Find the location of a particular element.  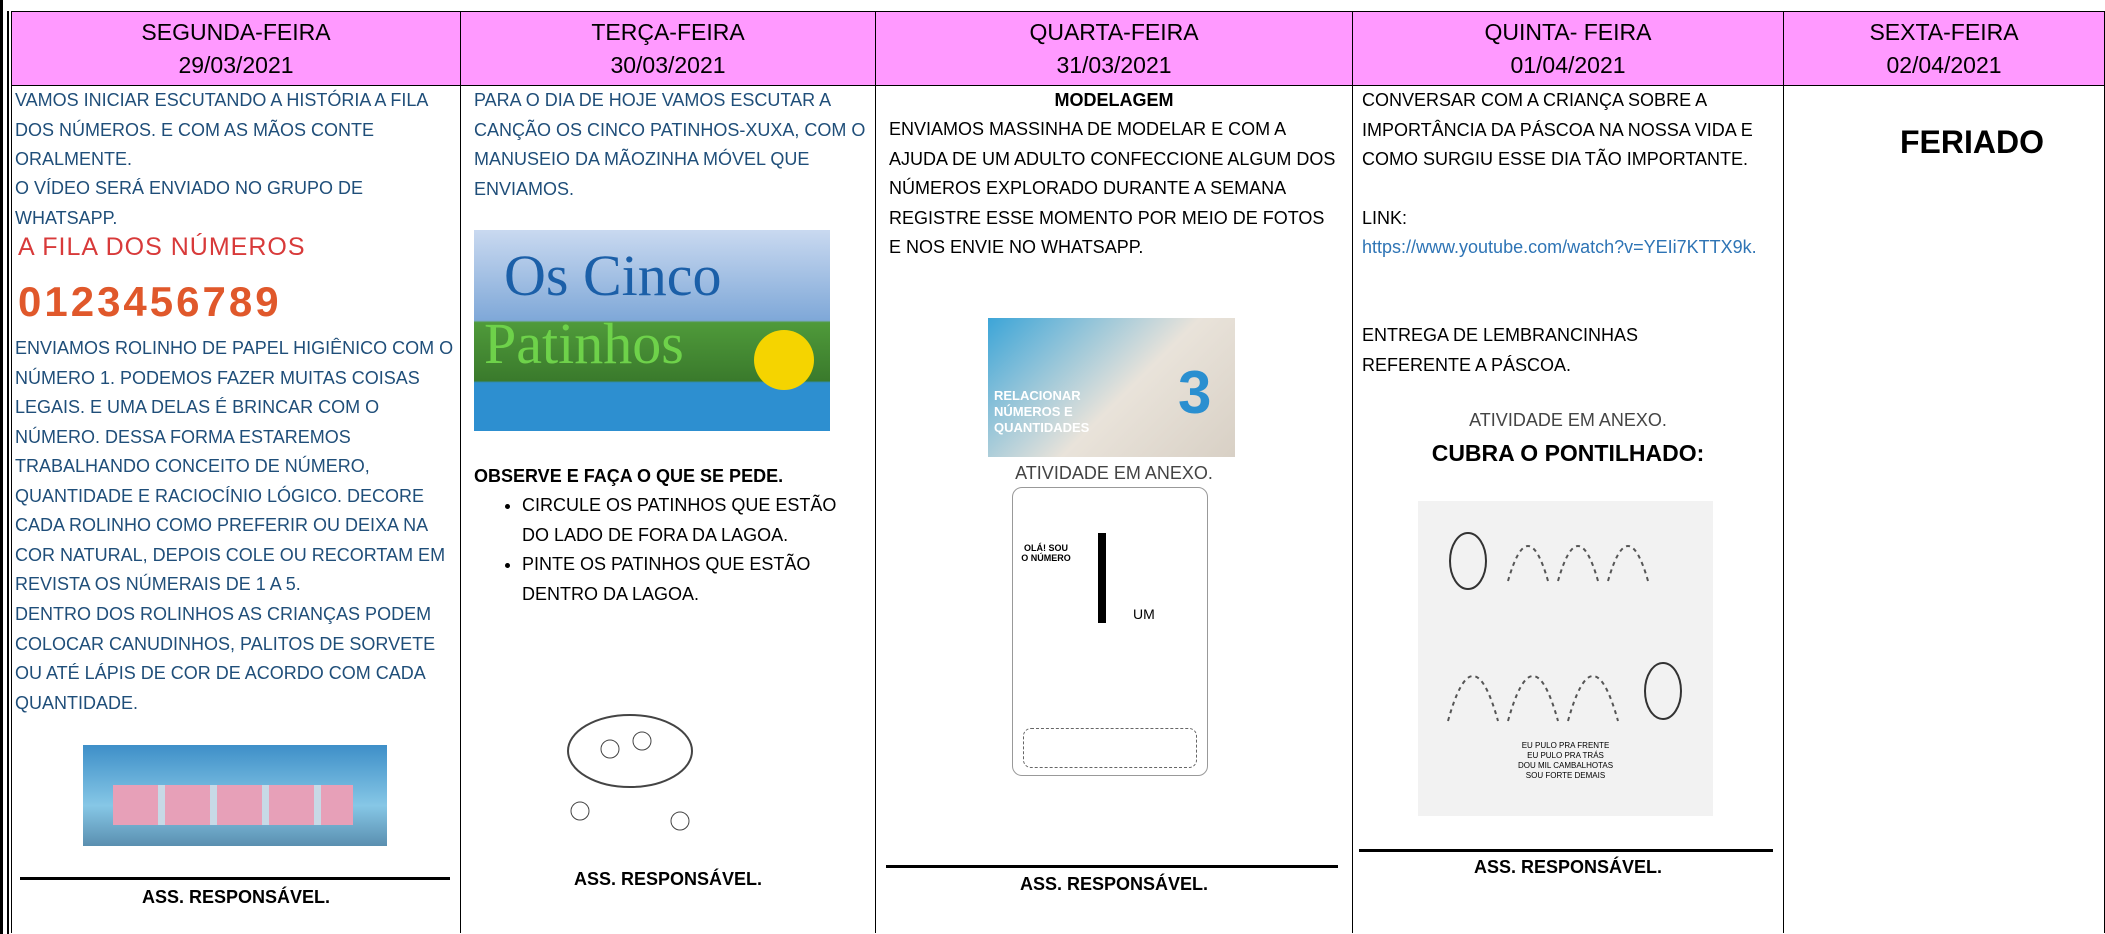

heading: MODELAGEM is located at coordinates (1114, 100).